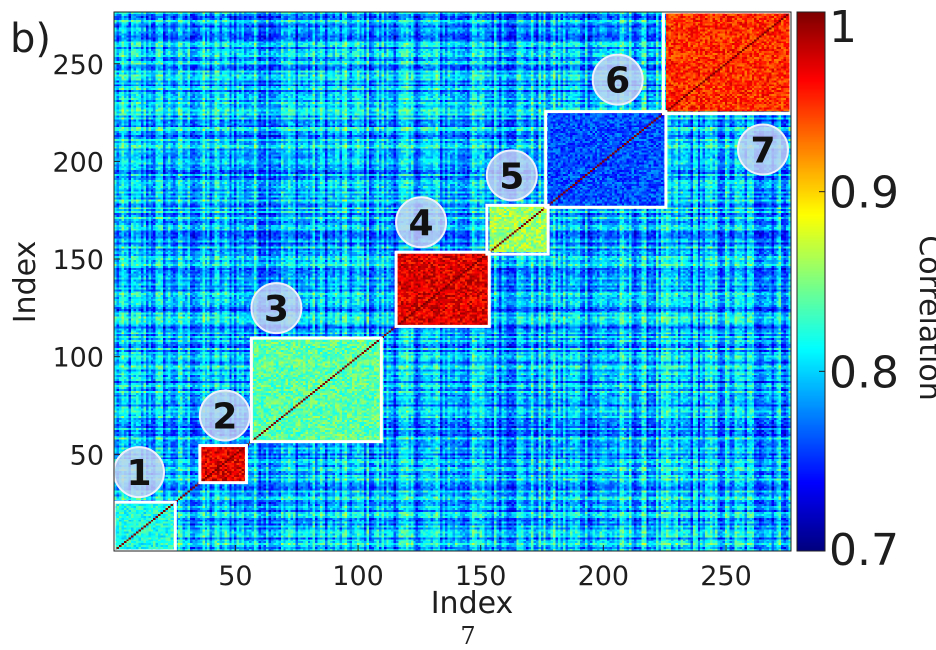 The image size is (936, 650). I want to click on colorbar-ticks: 0.7 0.8 0.9 1, so click(859, 289).